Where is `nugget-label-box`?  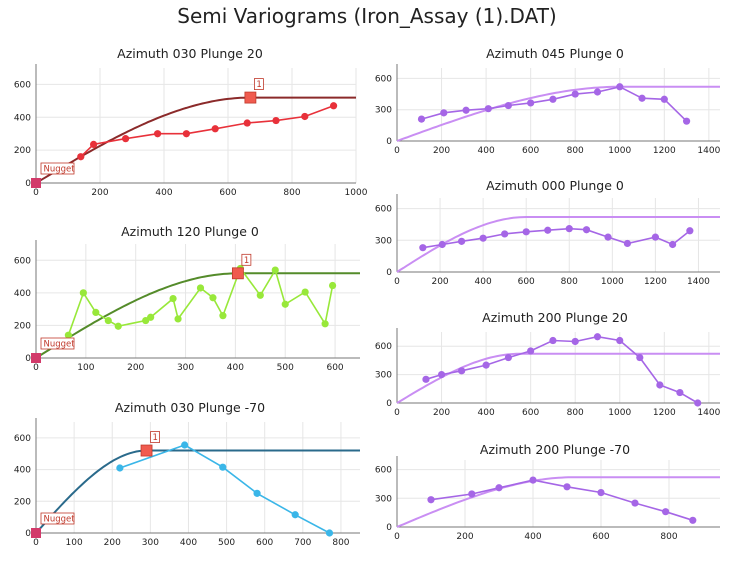 nugget-label-box is located at coordinates (57, 518).